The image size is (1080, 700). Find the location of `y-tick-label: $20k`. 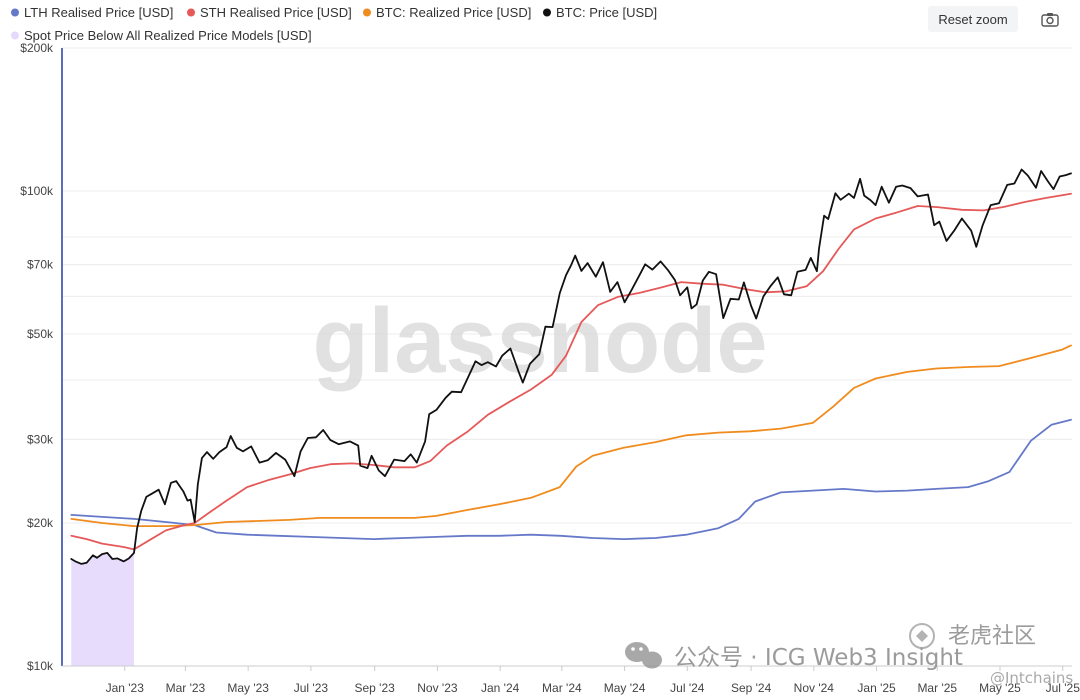

y-tick-label: $20k is located at coordinates (40, 523).